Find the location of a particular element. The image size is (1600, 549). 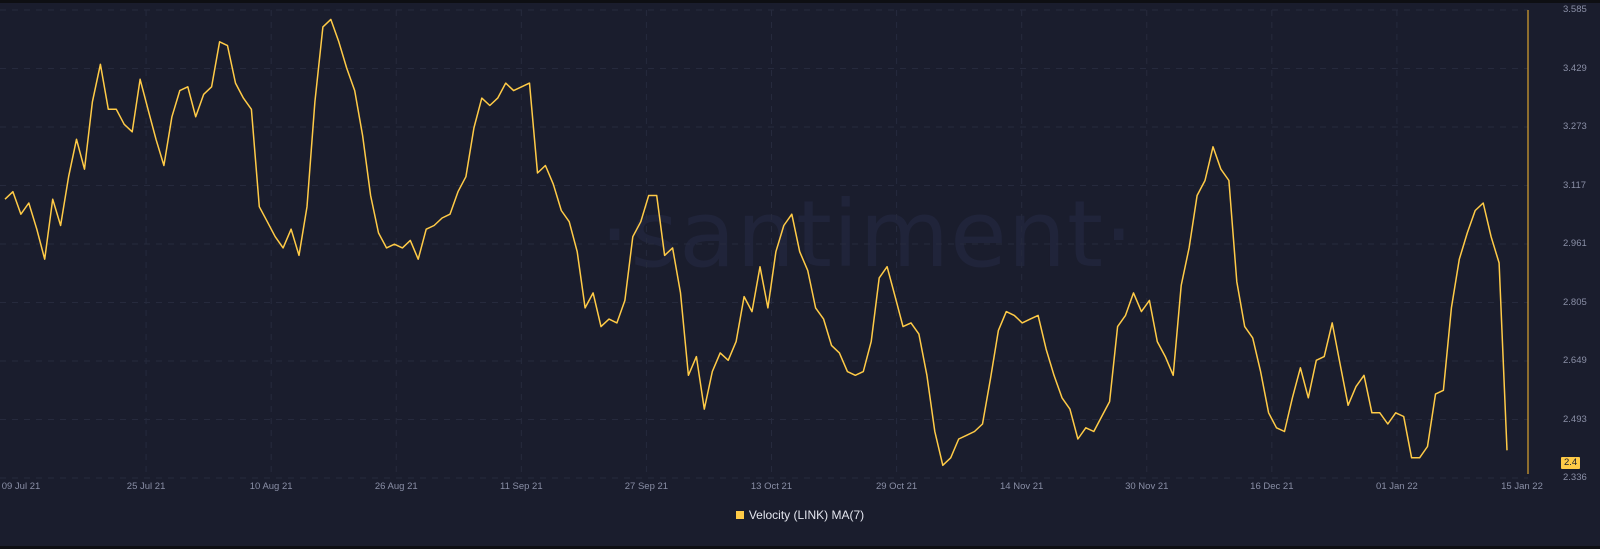

x-tick-label: 29 Oct 21 is located at coordinates (896, 486).